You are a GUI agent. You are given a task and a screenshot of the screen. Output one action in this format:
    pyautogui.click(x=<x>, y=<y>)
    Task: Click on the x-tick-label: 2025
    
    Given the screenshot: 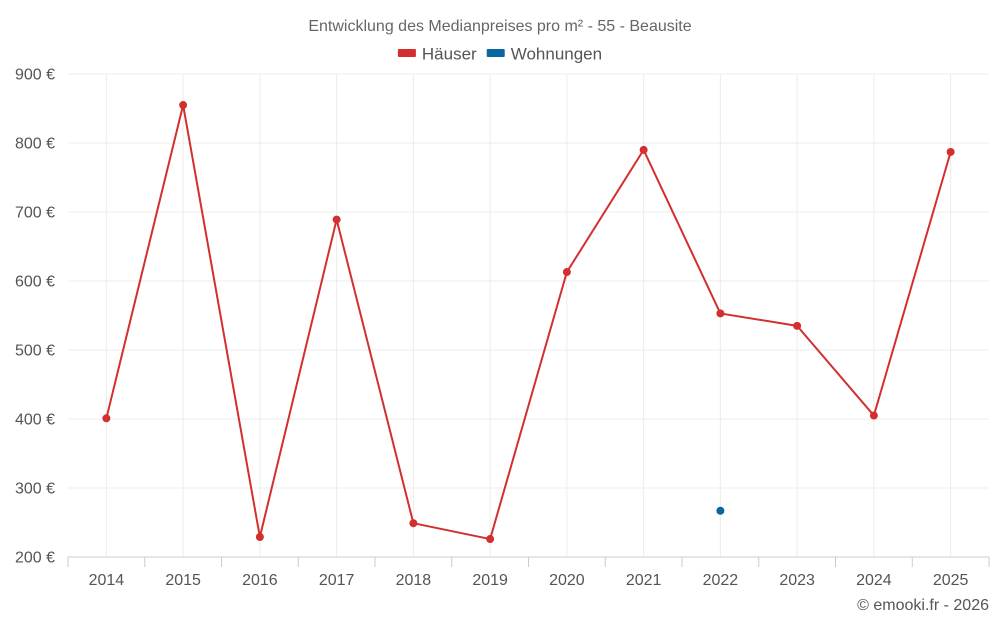 What is the action you would take?
    pyautogui.click(x=951, y=580)
    